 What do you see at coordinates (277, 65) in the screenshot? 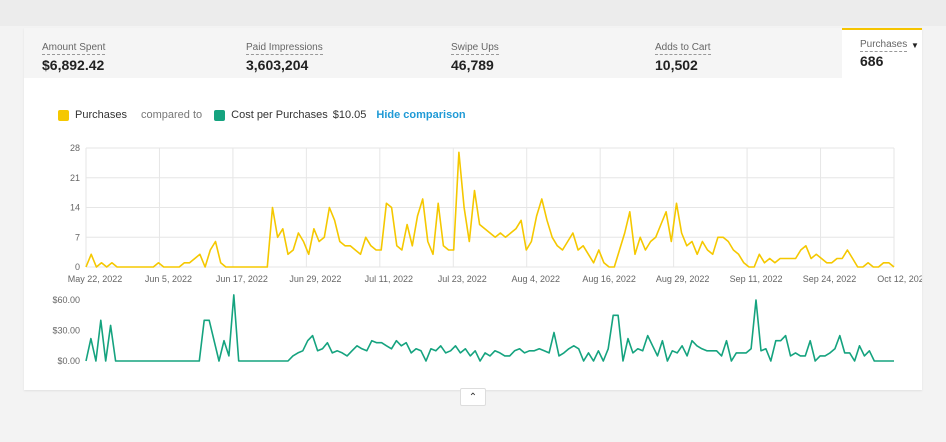
I see `metric-value: 3,603,204` at bounding box center [277, 65].